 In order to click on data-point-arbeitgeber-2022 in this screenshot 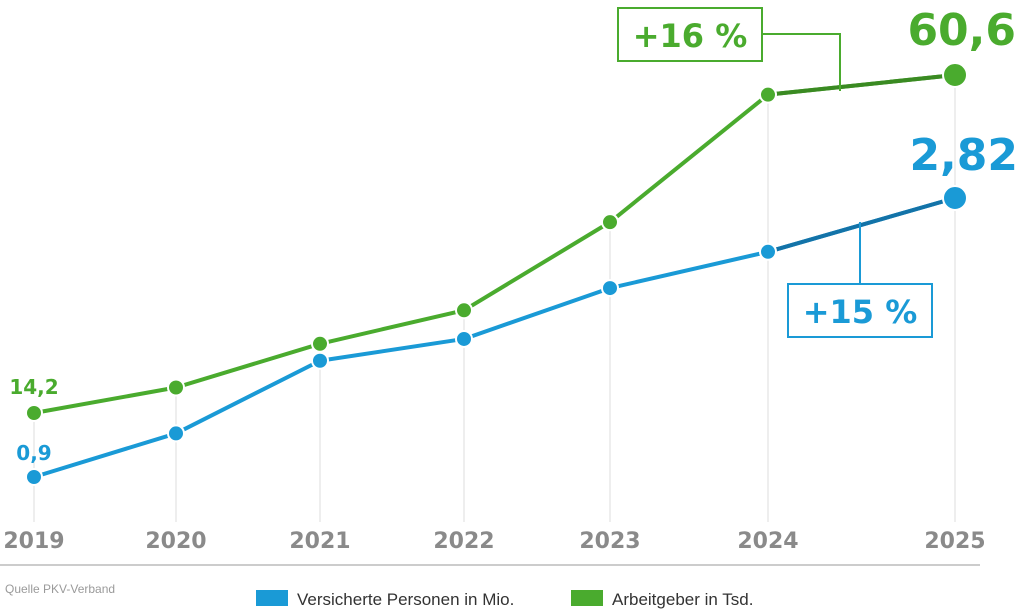, I will do `click(464, 310)`.